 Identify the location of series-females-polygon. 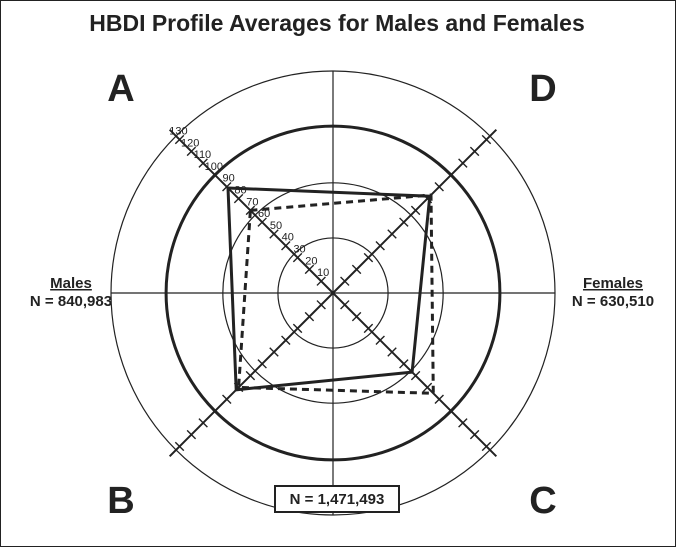
(335, 294).